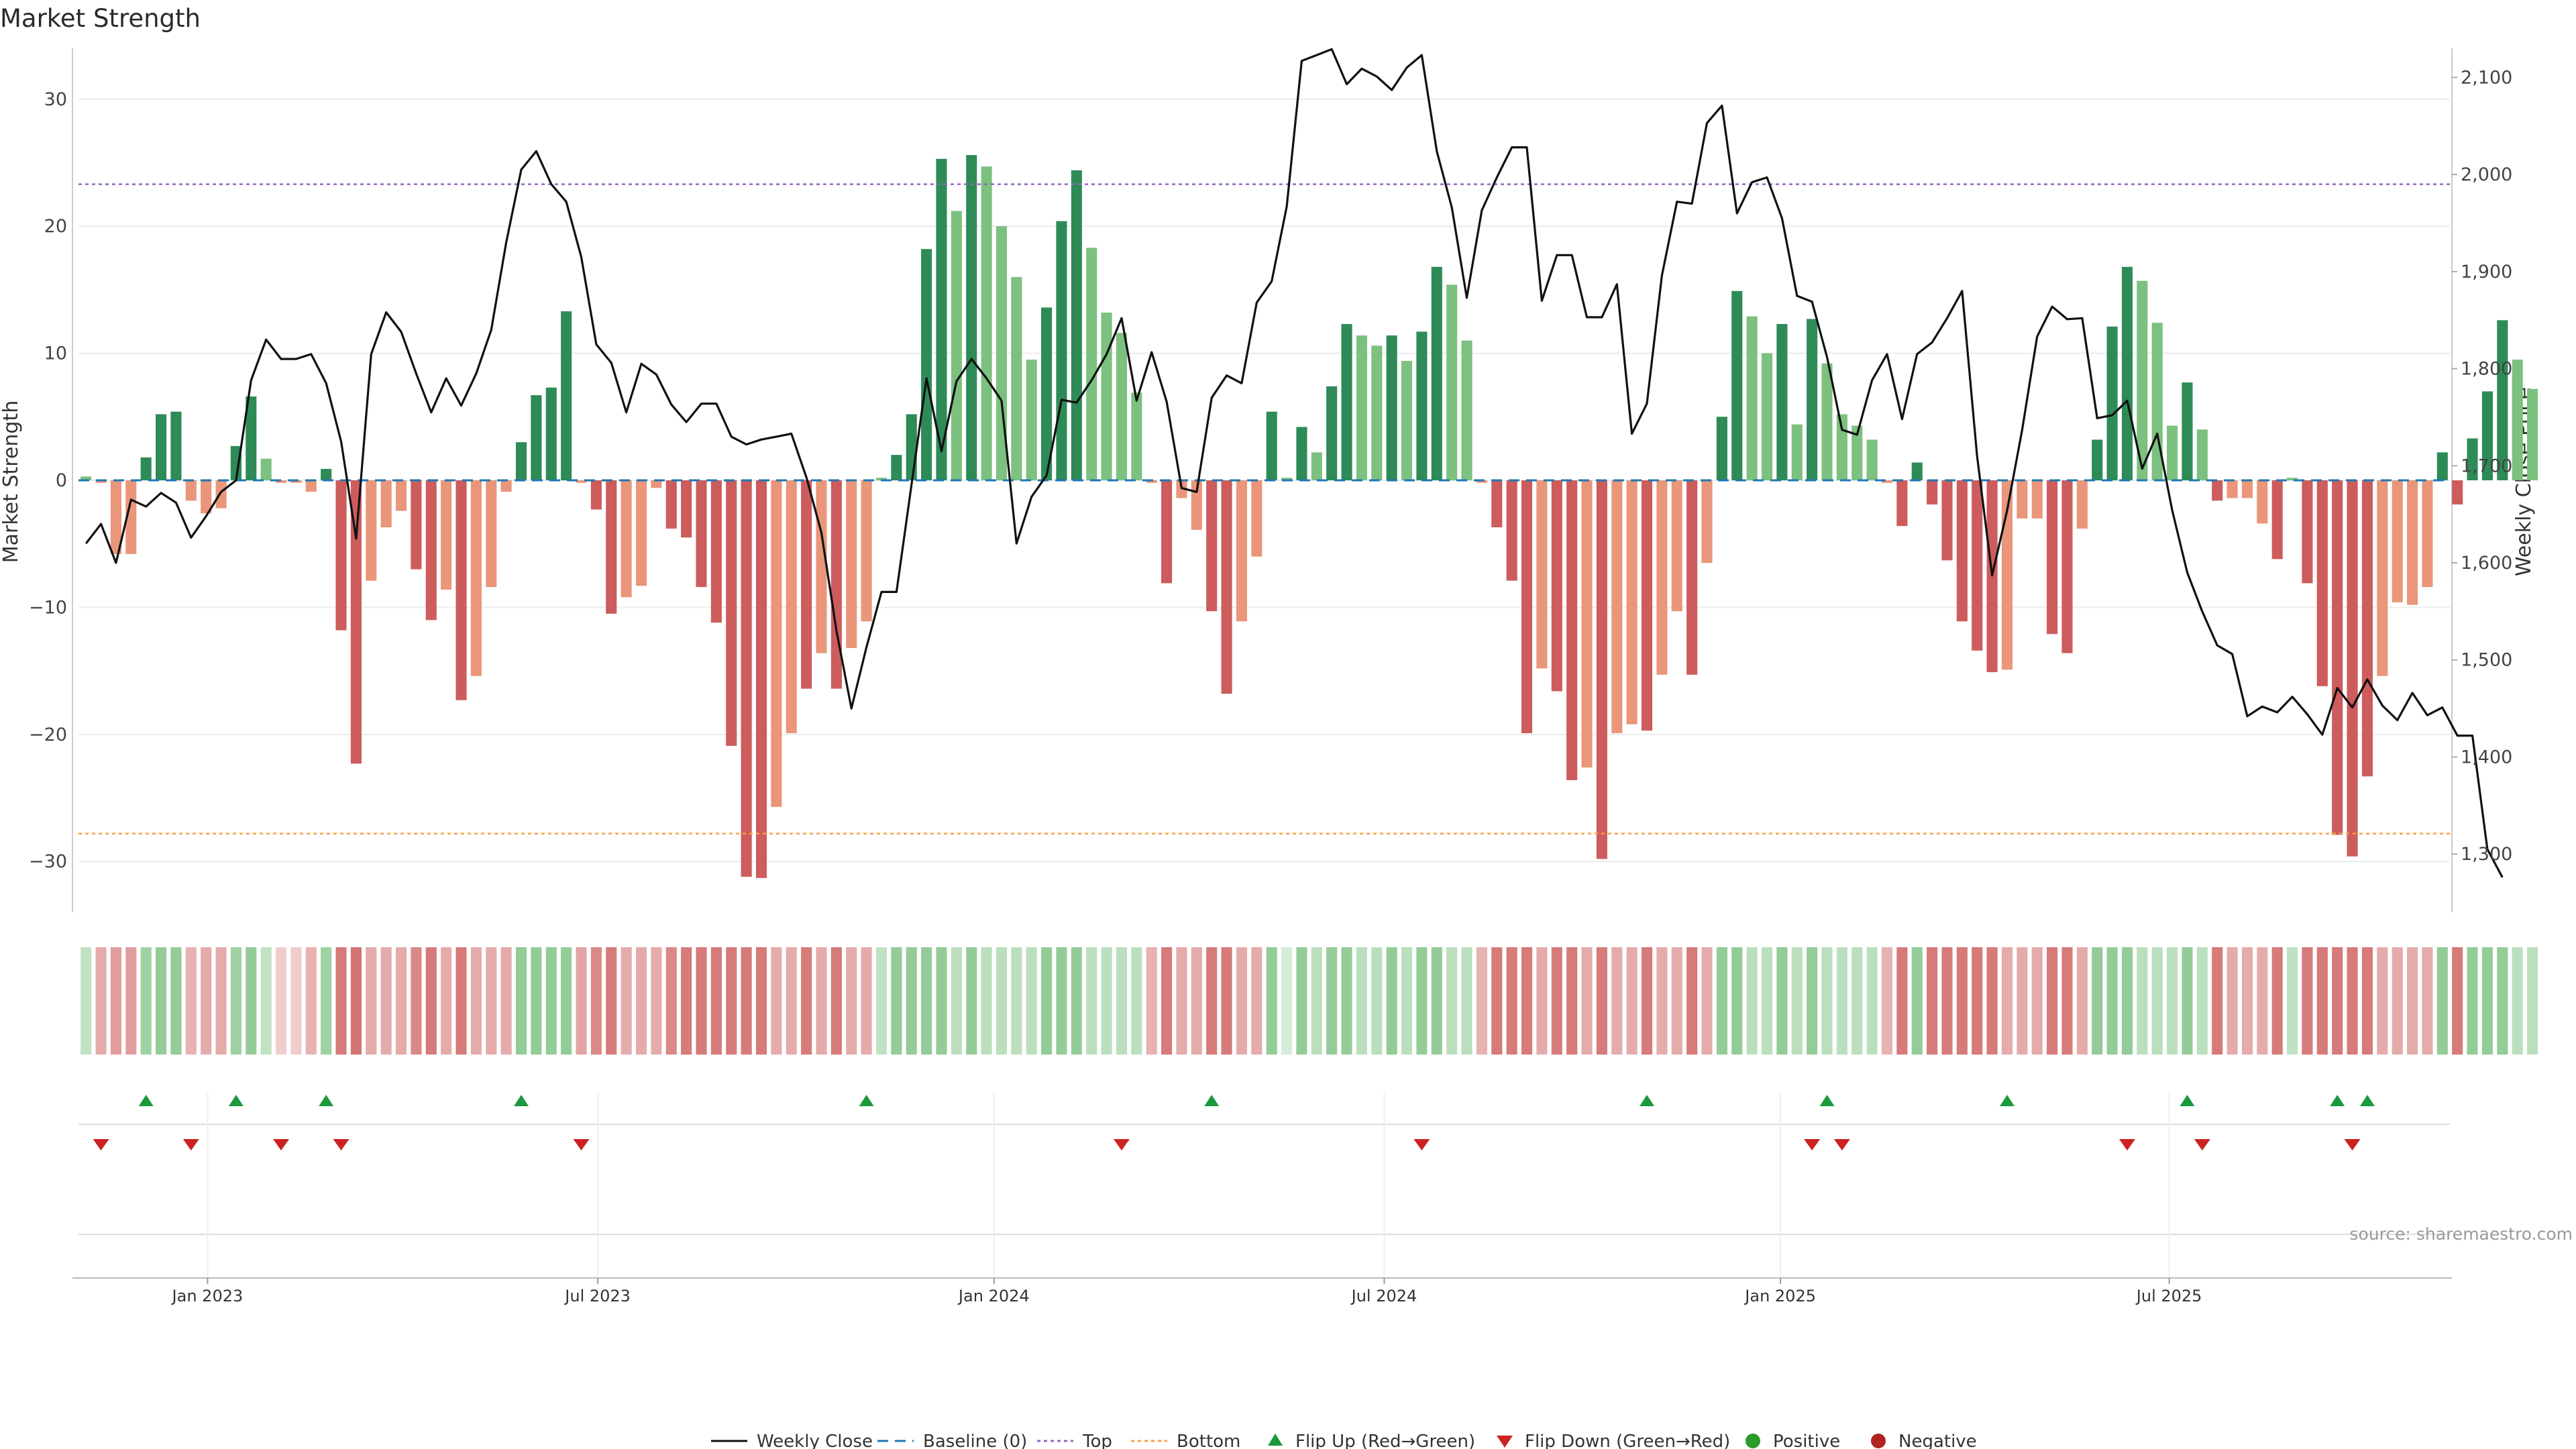 This screenshot has height=1449, width=2576. I want to click on y-tick-left: 10, so click(55, 353).